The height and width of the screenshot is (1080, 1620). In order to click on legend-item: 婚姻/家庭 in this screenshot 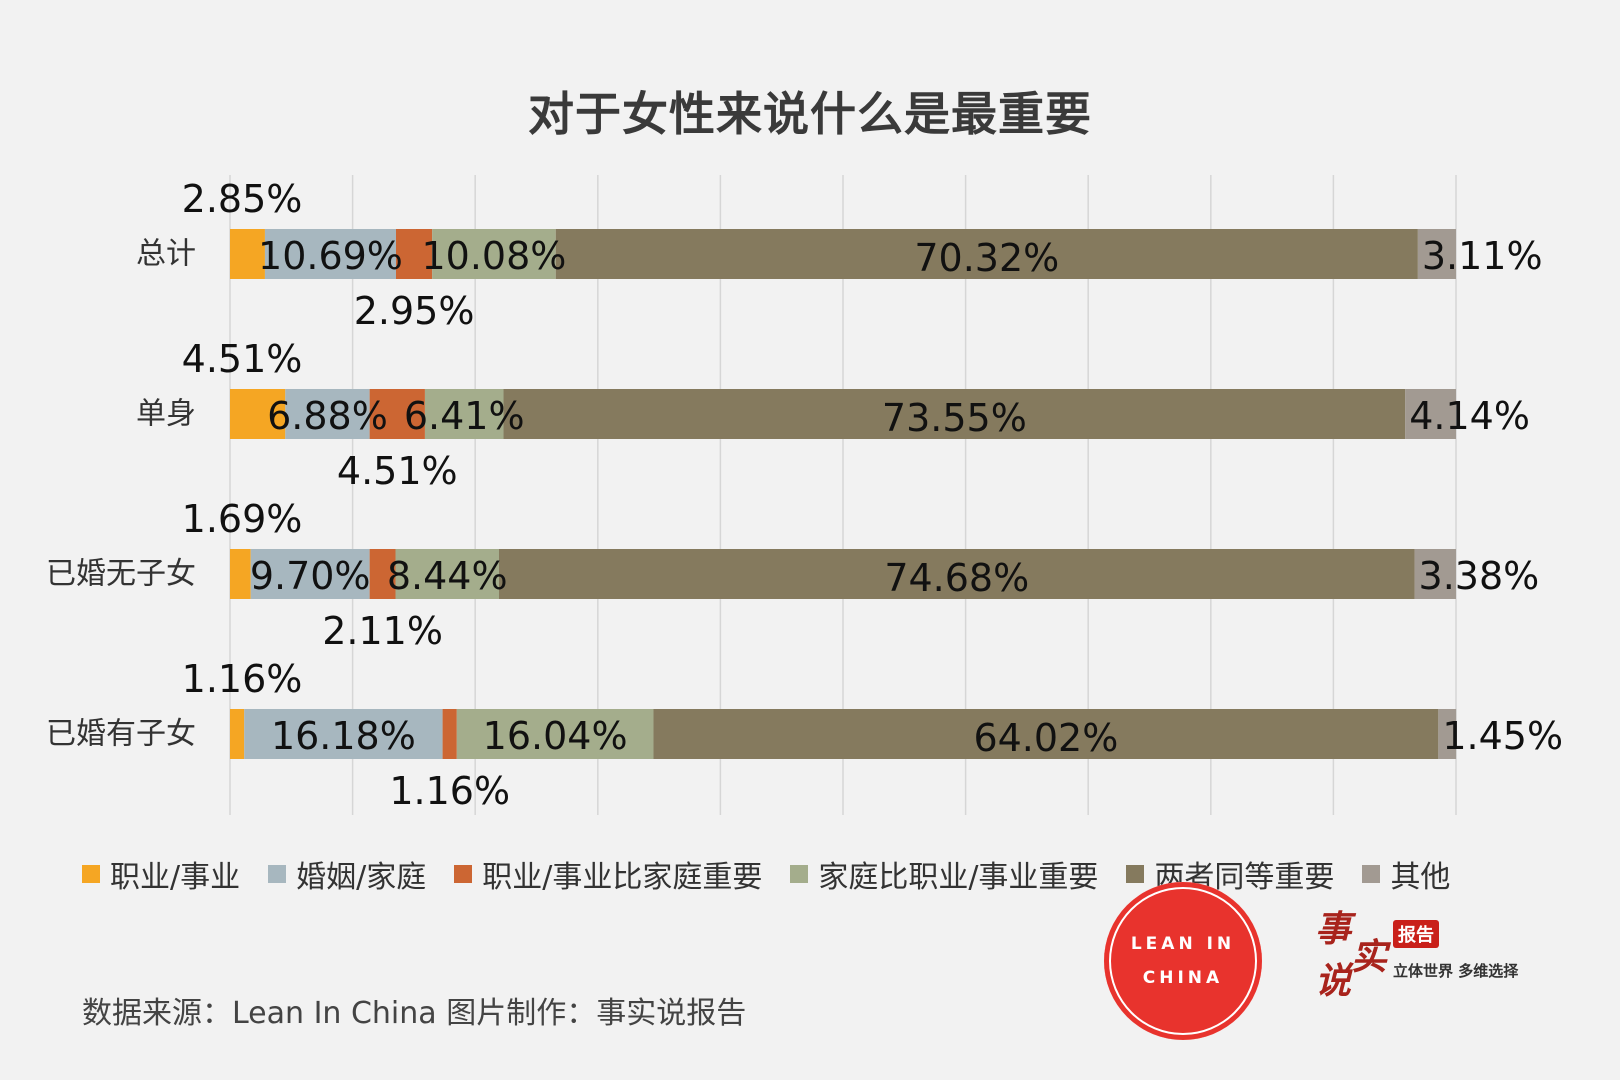, I will do `click(347, 874)`.